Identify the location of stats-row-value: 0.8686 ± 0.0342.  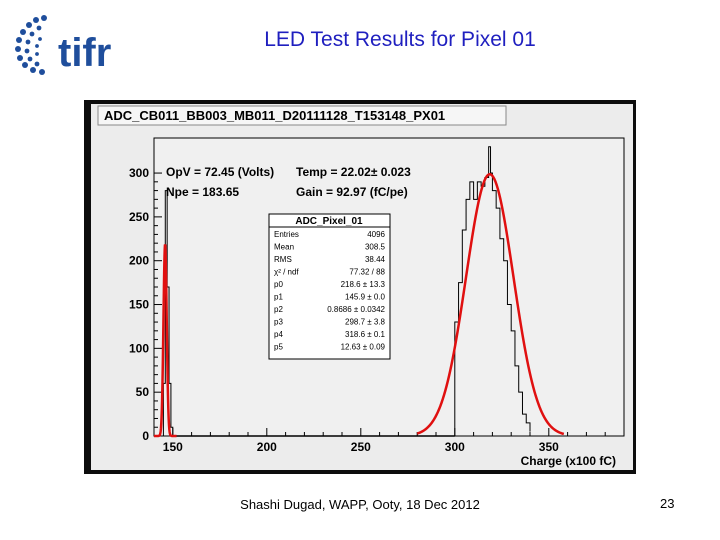
(356, 309).